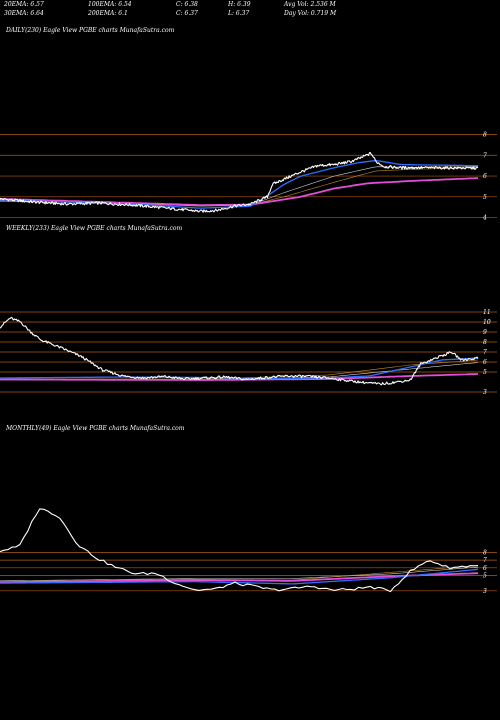  What do you see at coordinates (187, 4) in the screenshot?
I see `close-value-1: C: 6.38` at bounding box center [187, 4].